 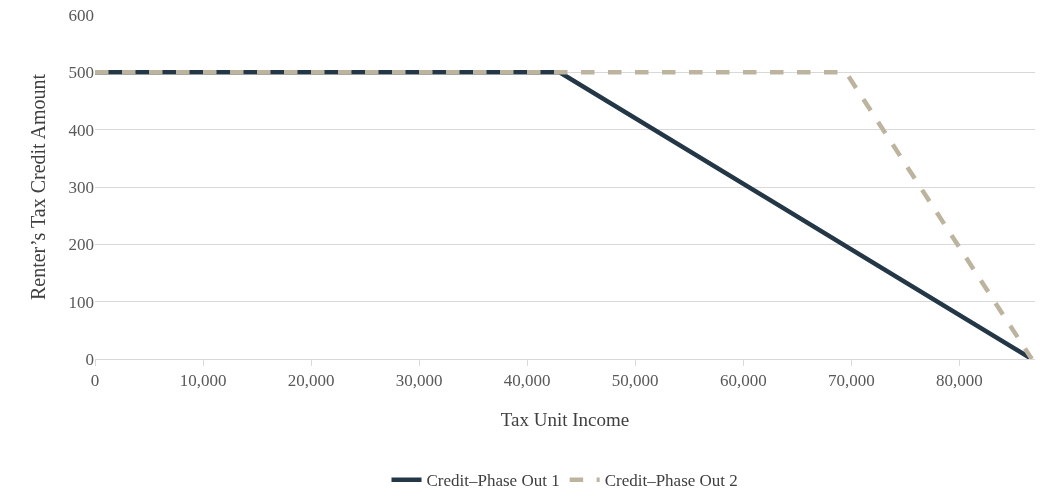 I want to click on legend-label: Credit–Phase Out 1, so click(x=493, y=481).